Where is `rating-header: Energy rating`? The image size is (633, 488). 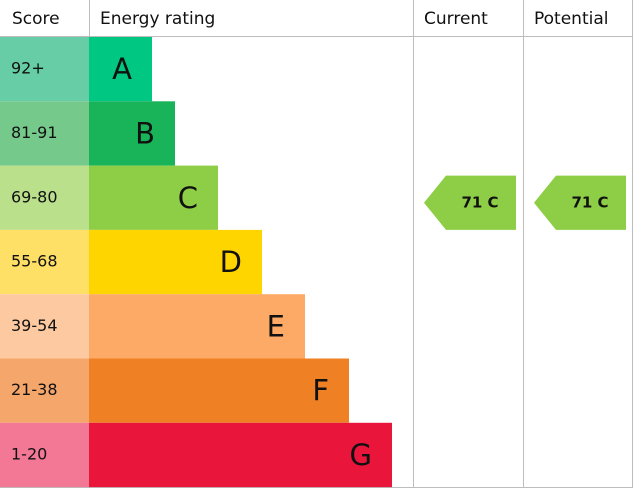 rating-header: Energy rating is located at coordinates (157, 19).